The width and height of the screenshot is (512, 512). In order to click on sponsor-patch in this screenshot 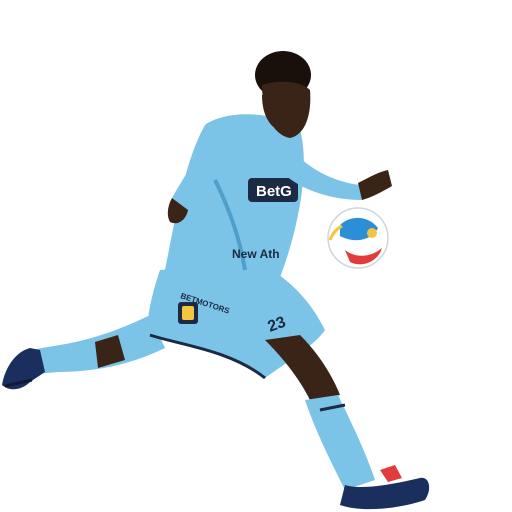, I will do `click(273, 190)`.